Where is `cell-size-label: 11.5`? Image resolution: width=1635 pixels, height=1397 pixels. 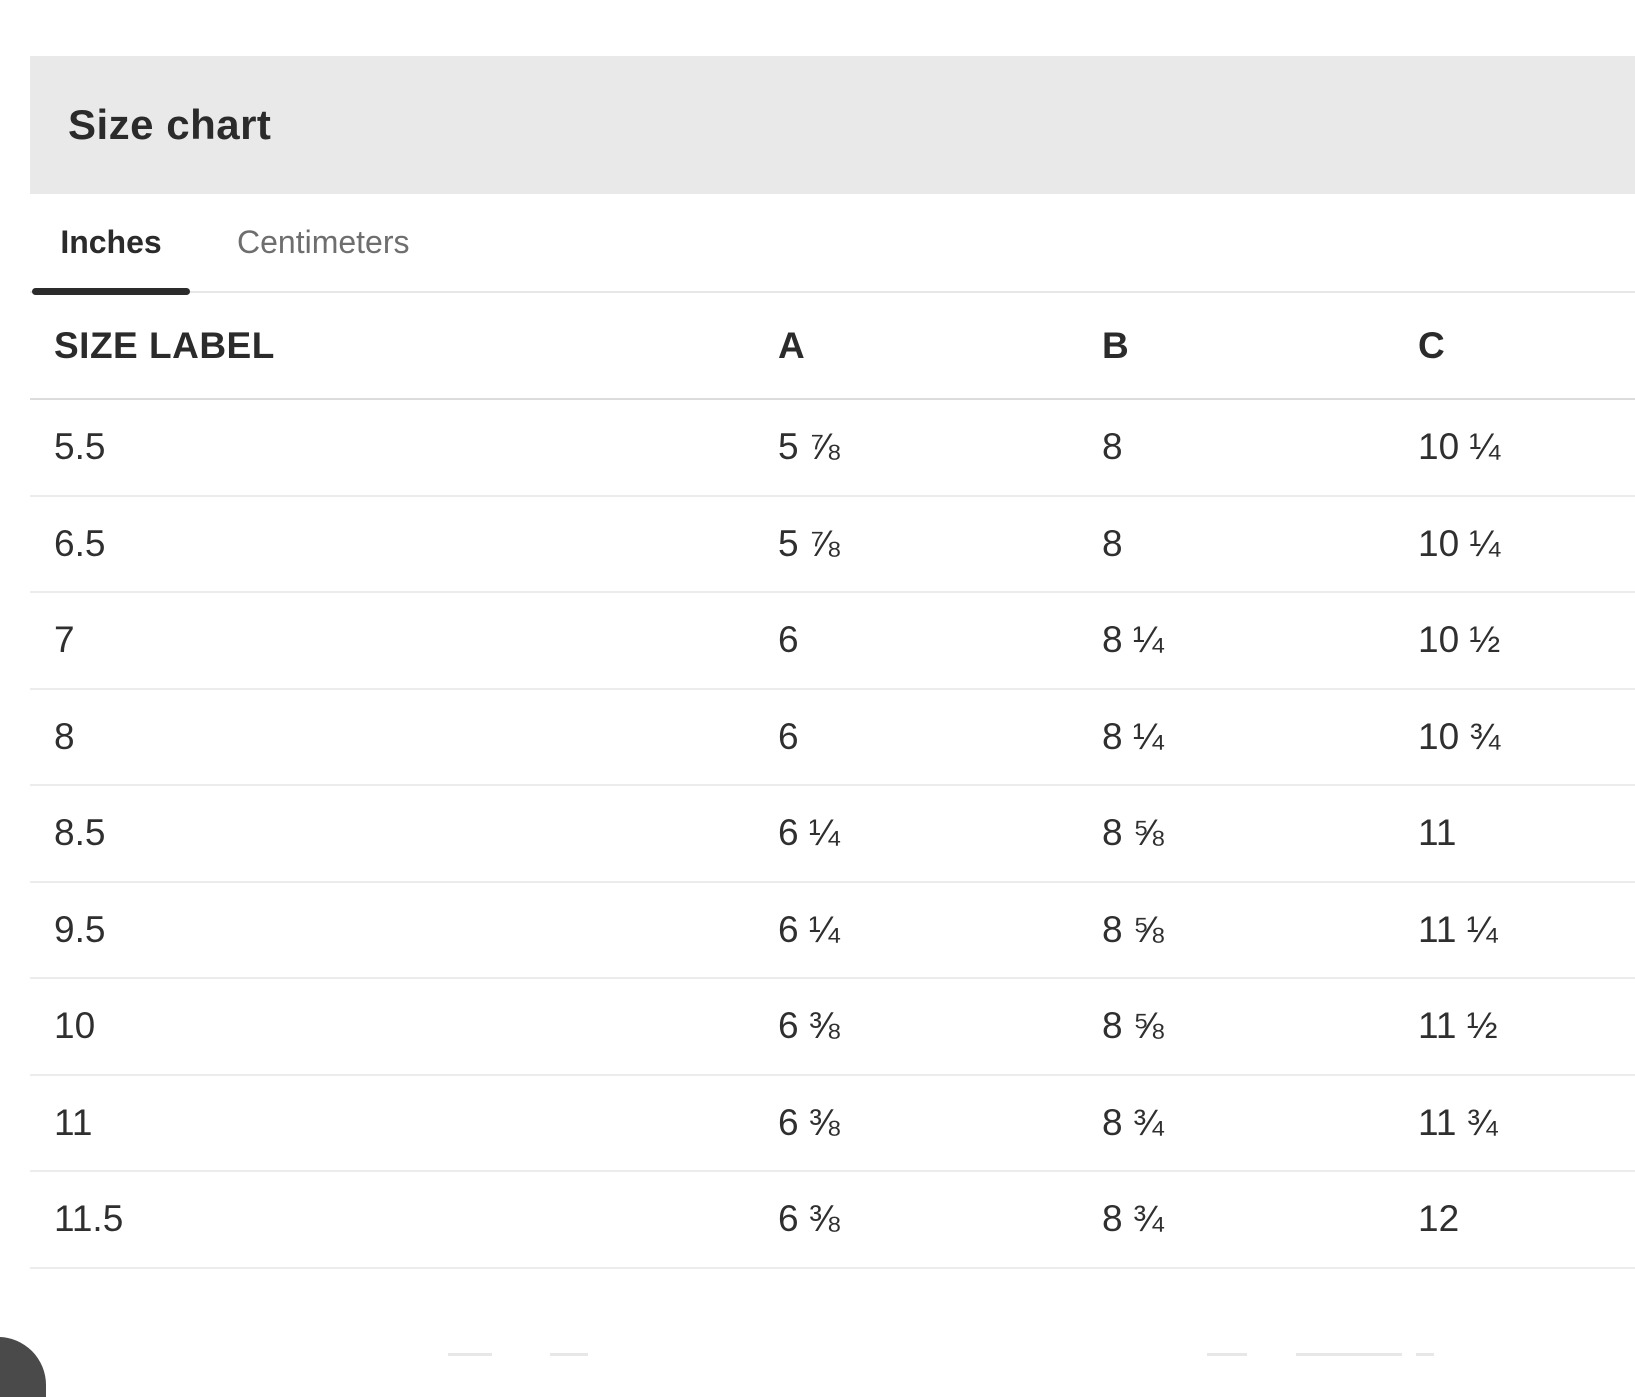 cell-size-label: 11.5 is located at coordinates (89, 1219).